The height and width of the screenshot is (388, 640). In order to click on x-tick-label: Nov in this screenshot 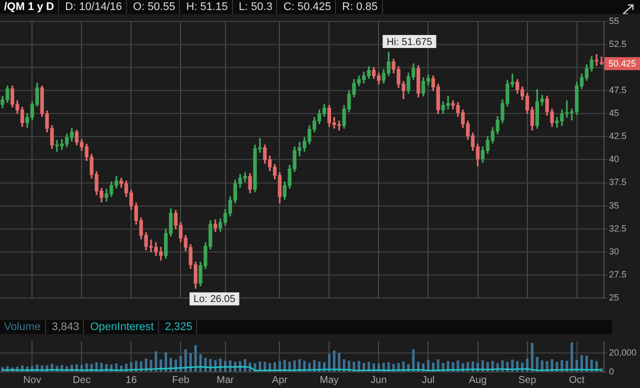, I will do `click(32, 380)`.